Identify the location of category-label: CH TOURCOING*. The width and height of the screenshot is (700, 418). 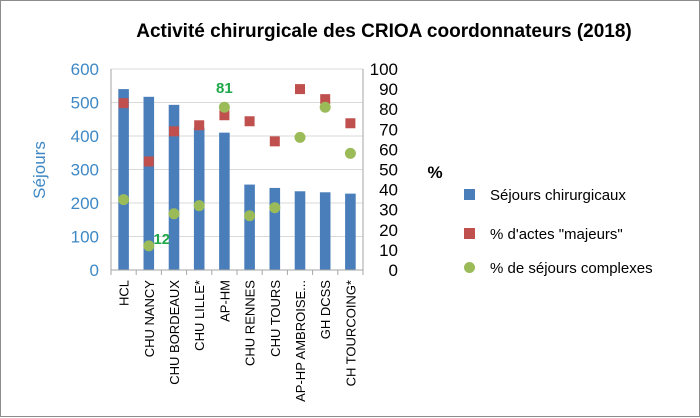
(350, 333).